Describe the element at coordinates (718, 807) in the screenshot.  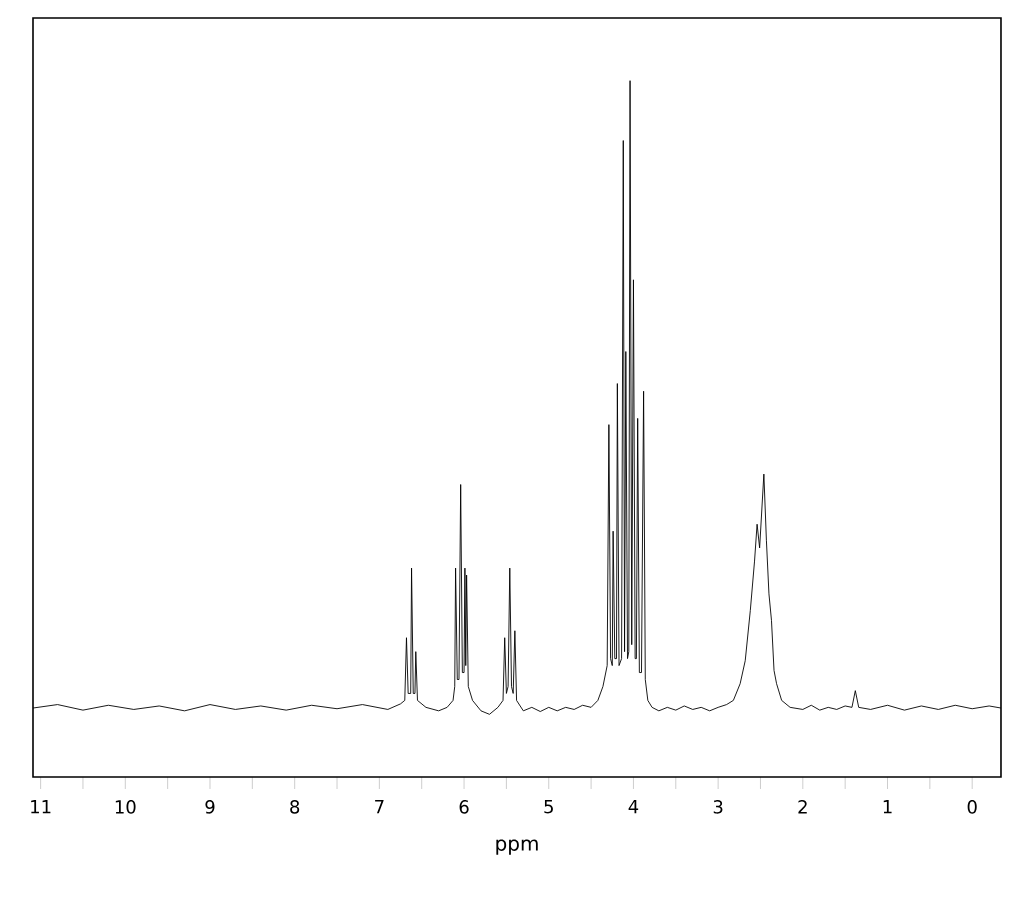
I see `x-tick-label: 3` at that location.